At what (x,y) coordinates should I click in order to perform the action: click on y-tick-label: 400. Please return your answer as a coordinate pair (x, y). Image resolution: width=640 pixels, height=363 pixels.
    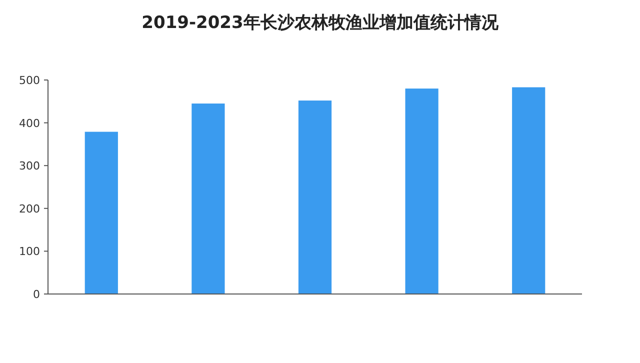
    Looking at the image, I should click on (29, 123).